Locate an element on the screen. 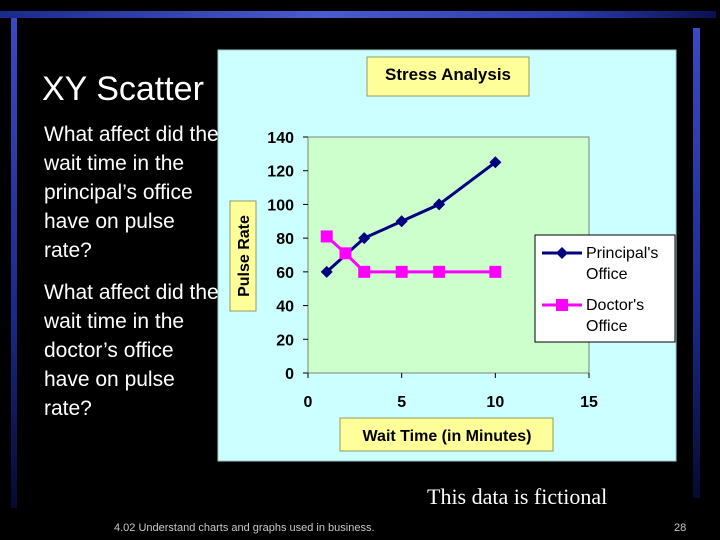 The image size is (720, 540). y-tick-label: 60 is located at coordinates (285, 273).